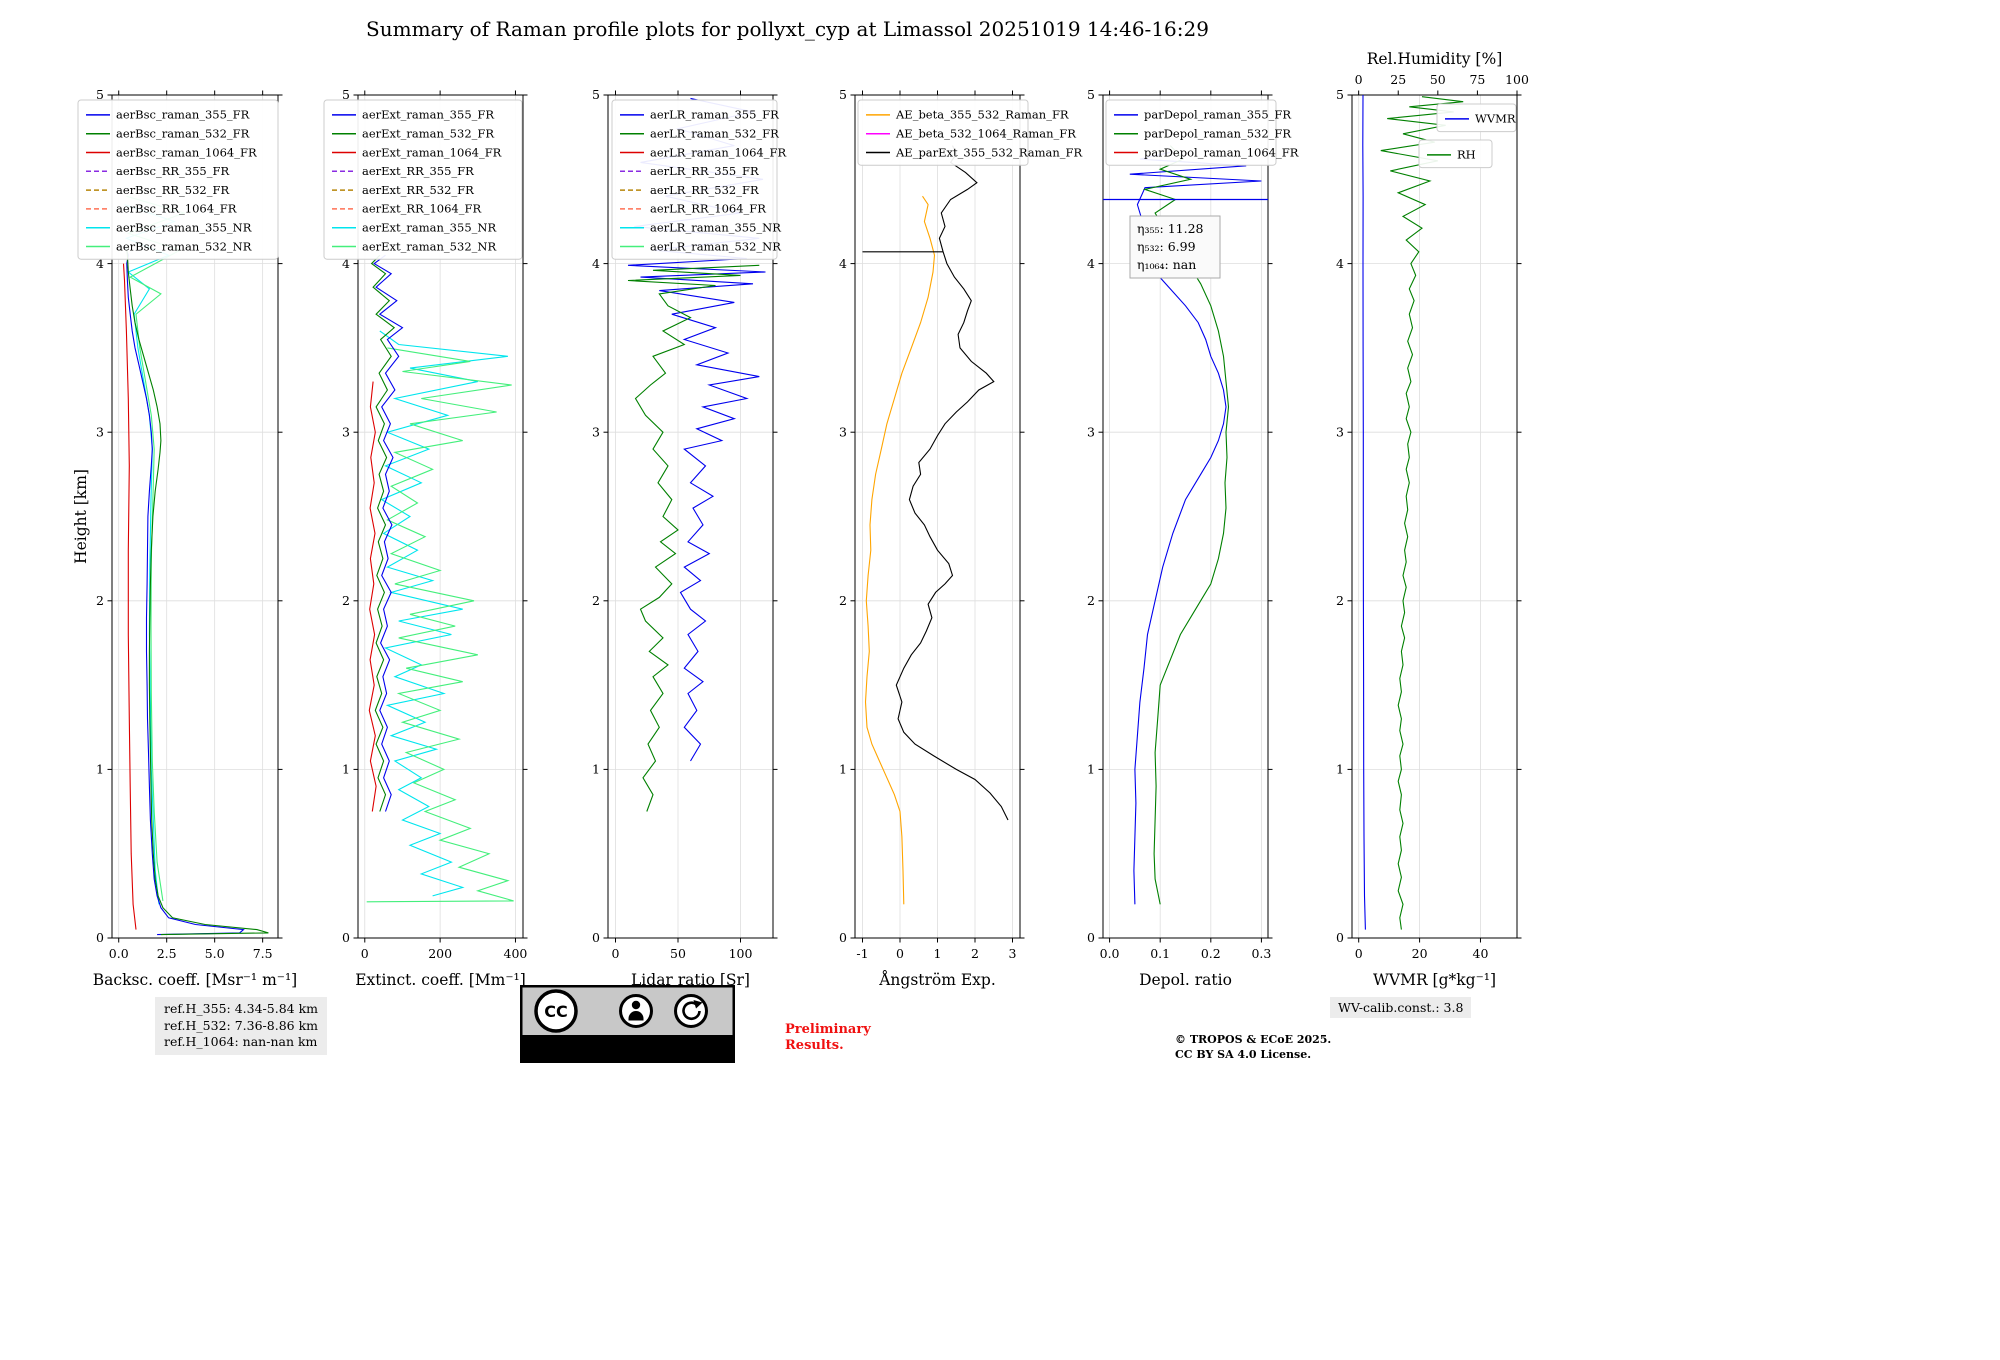 The height and width of the screenshot is (1360, 2000). What do you see at coordinates (167, 953) in the screenshot?
I see `x-tick-label: 2.5` at bounding box center [167, 953].